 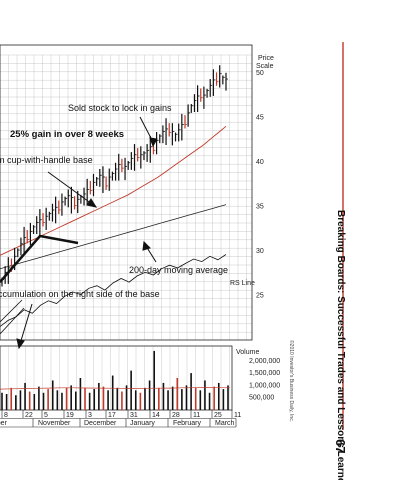 What do you see at coordinates (90, 415) in the screenshot?
I see `date-tick-label: 3` at bounding box center [90, 415].